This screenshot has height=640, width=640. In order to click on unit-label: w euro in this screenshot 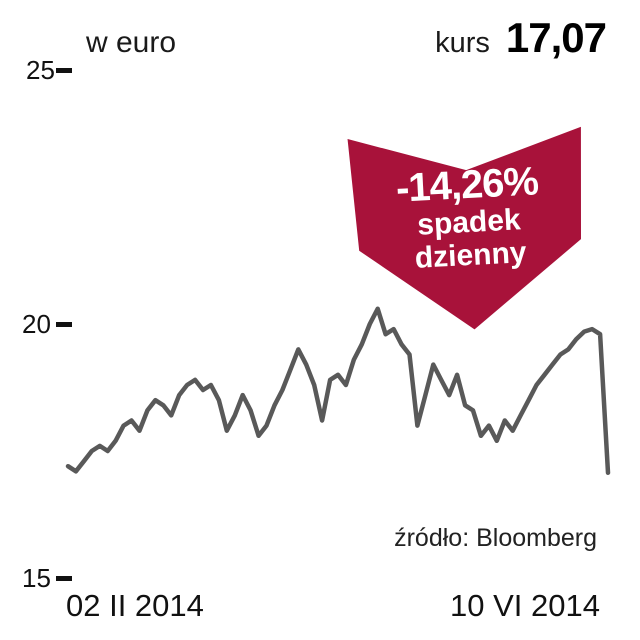, I will do `click(131, 42)`.